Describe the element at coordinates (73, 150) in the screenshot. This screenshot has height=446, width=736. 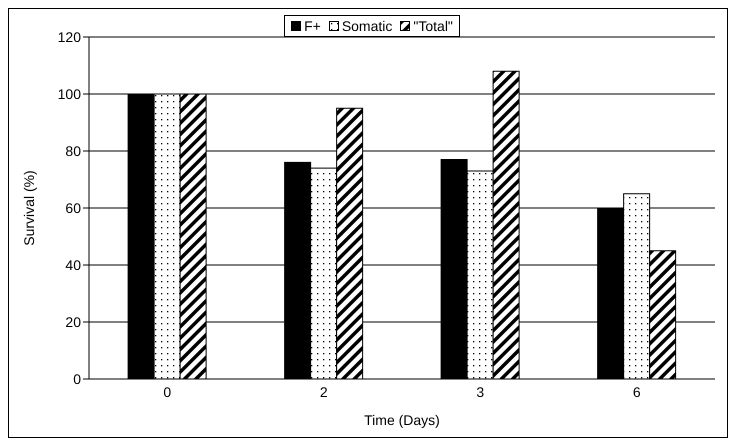
I see `y-tick-label: 80` at that location.